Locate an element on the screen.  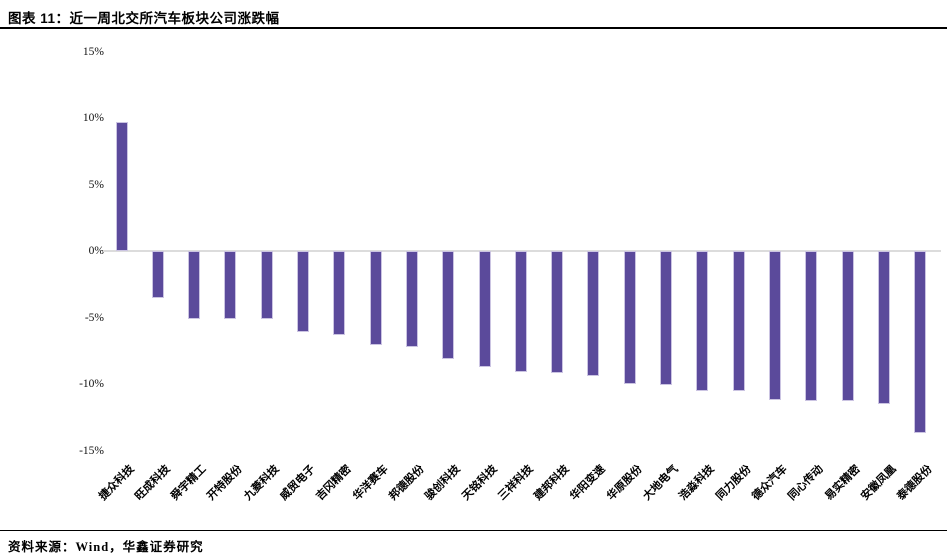
x-axis-label: 易实精密 is located at coordinates (842, 483).